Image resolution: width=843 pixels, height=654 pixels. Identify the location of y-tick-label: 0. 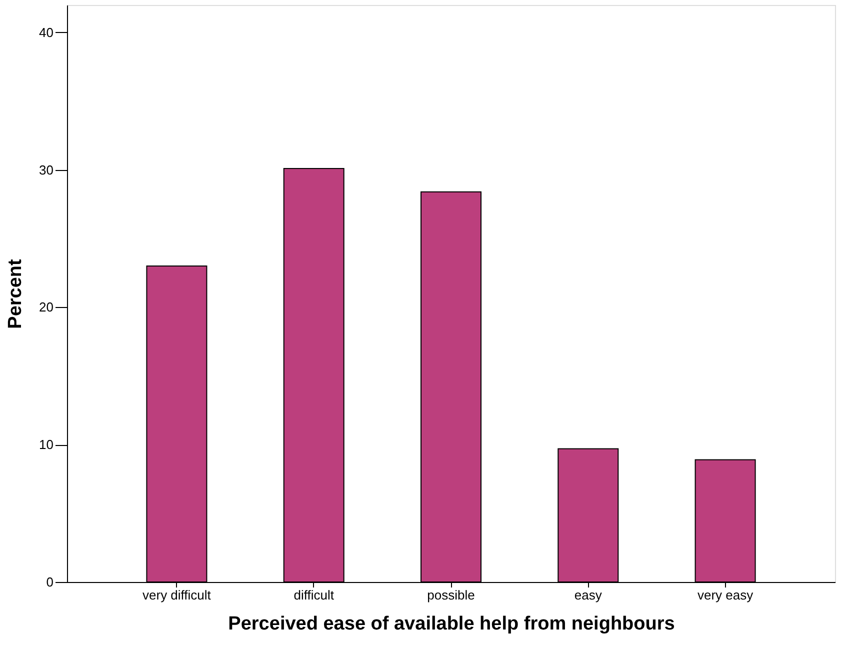
(50, 582).